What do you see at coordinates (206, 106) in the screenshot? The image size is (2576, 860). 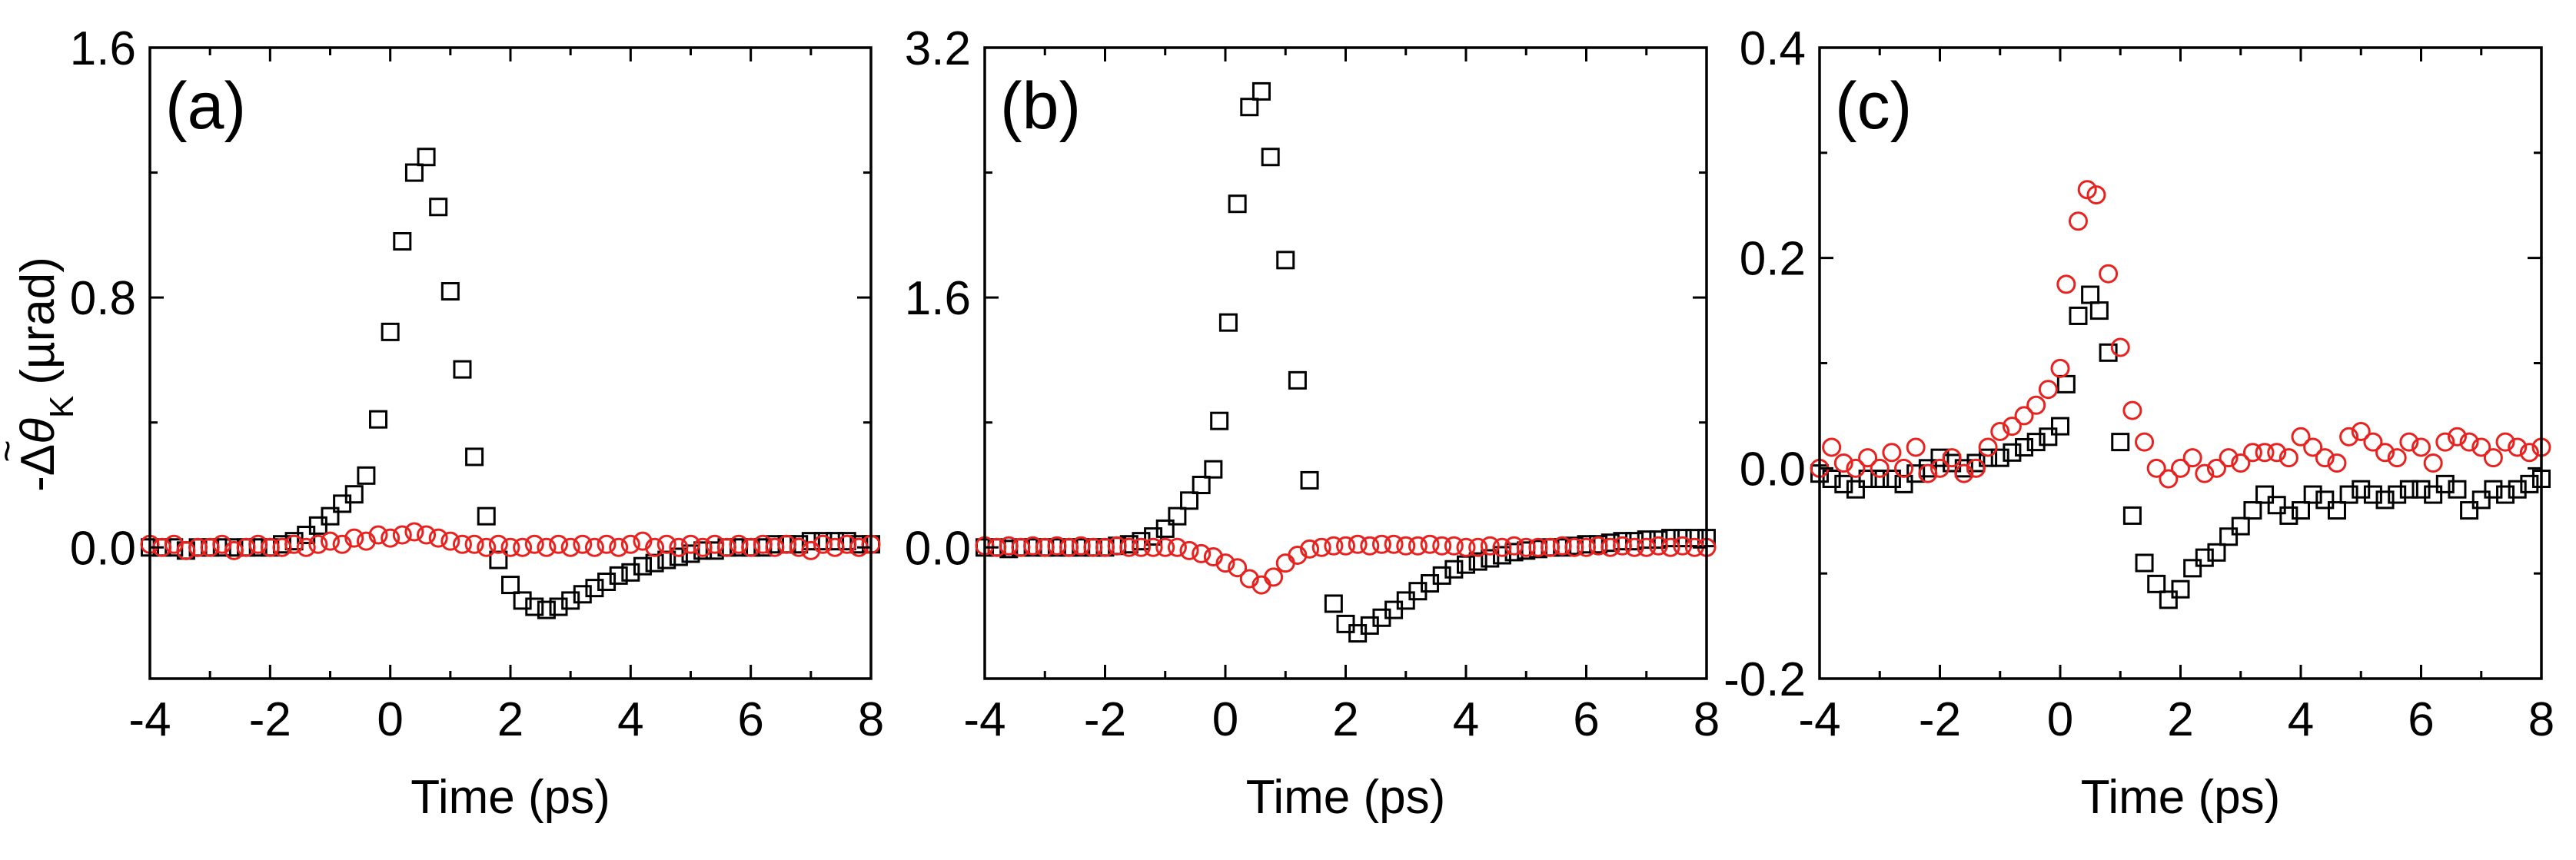 I see `panel-label: (a)` at bounding box center [206, 106].